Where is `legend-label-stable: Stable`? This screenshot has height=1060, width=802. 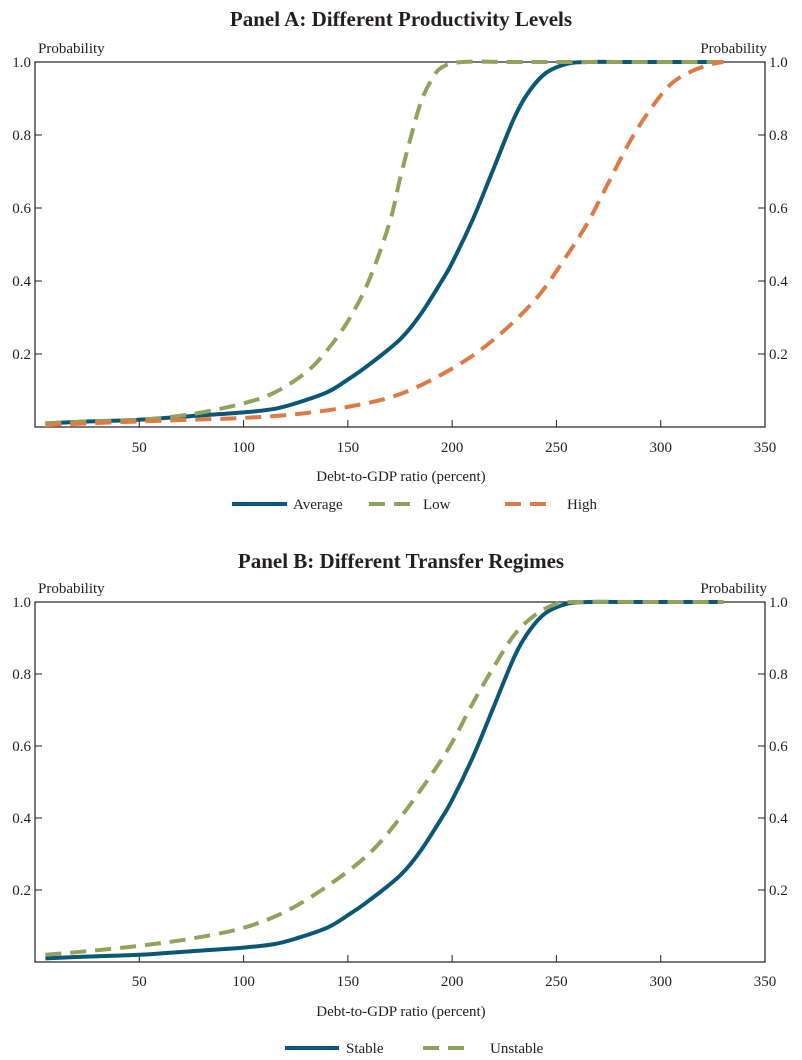
legend-label-stable: Stable is located at coordinates (365, 1049).